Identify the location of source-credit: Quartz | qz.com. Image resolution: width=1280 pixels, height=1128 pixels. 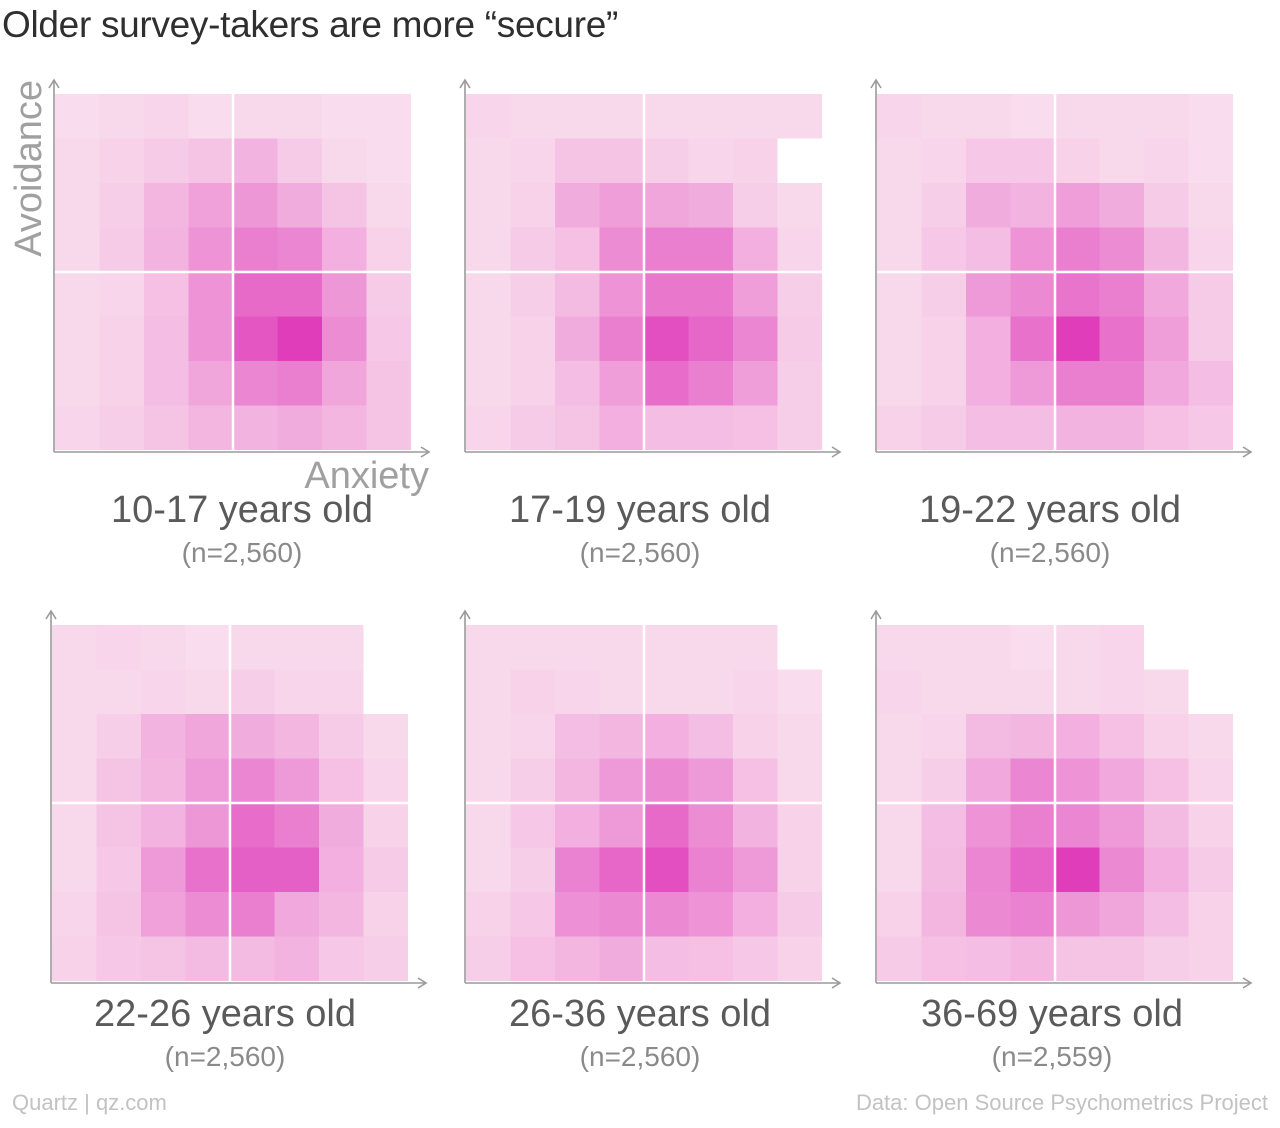
(89, 1102).